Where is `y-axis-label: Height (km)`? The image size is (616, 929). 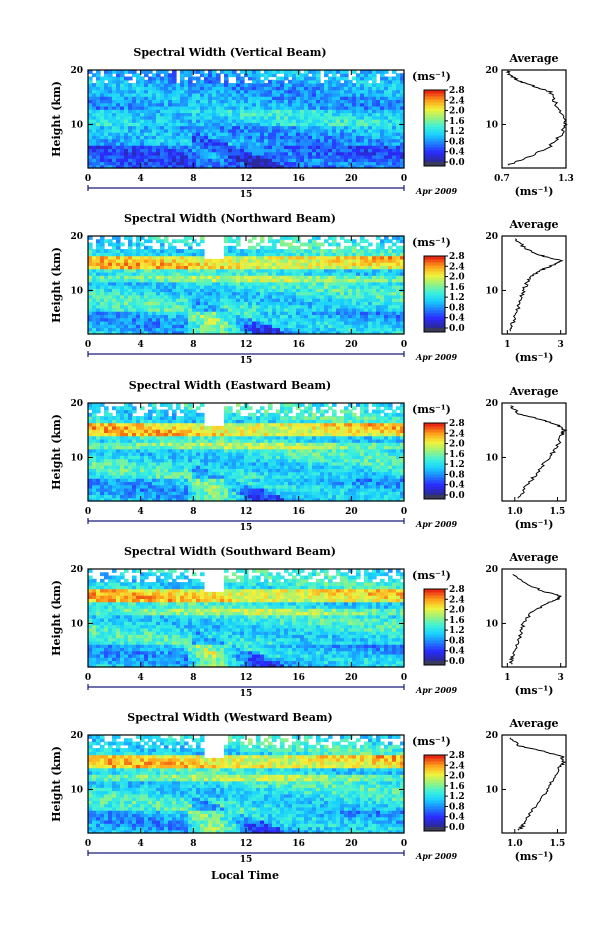 y-axis-label: Height (km) is located at coordinates (56, 285).